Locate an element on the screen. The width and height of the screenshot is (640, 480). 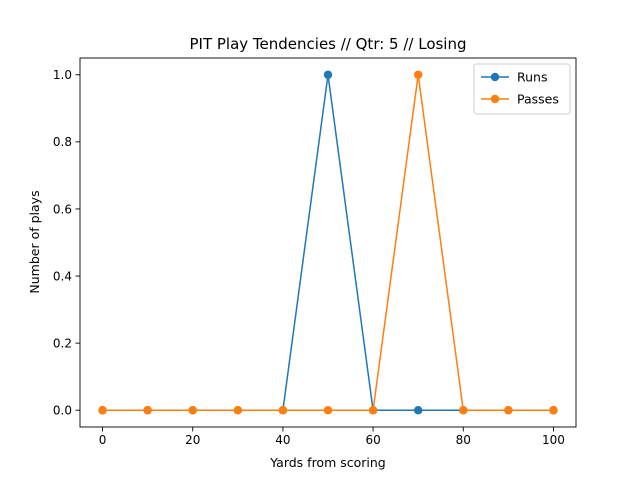
y-axis-label: Number of plays is located at coordinates (34, 241).